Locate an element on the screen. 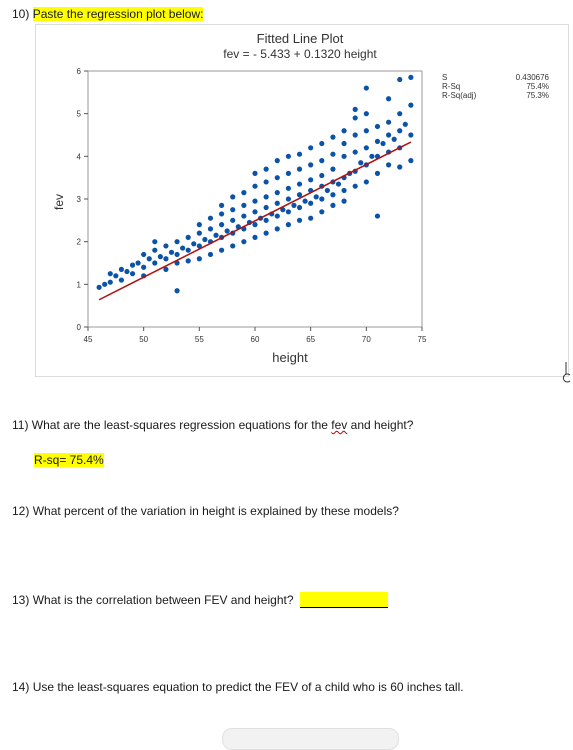  x-axis-label: height is located at coordinates (290, 357).